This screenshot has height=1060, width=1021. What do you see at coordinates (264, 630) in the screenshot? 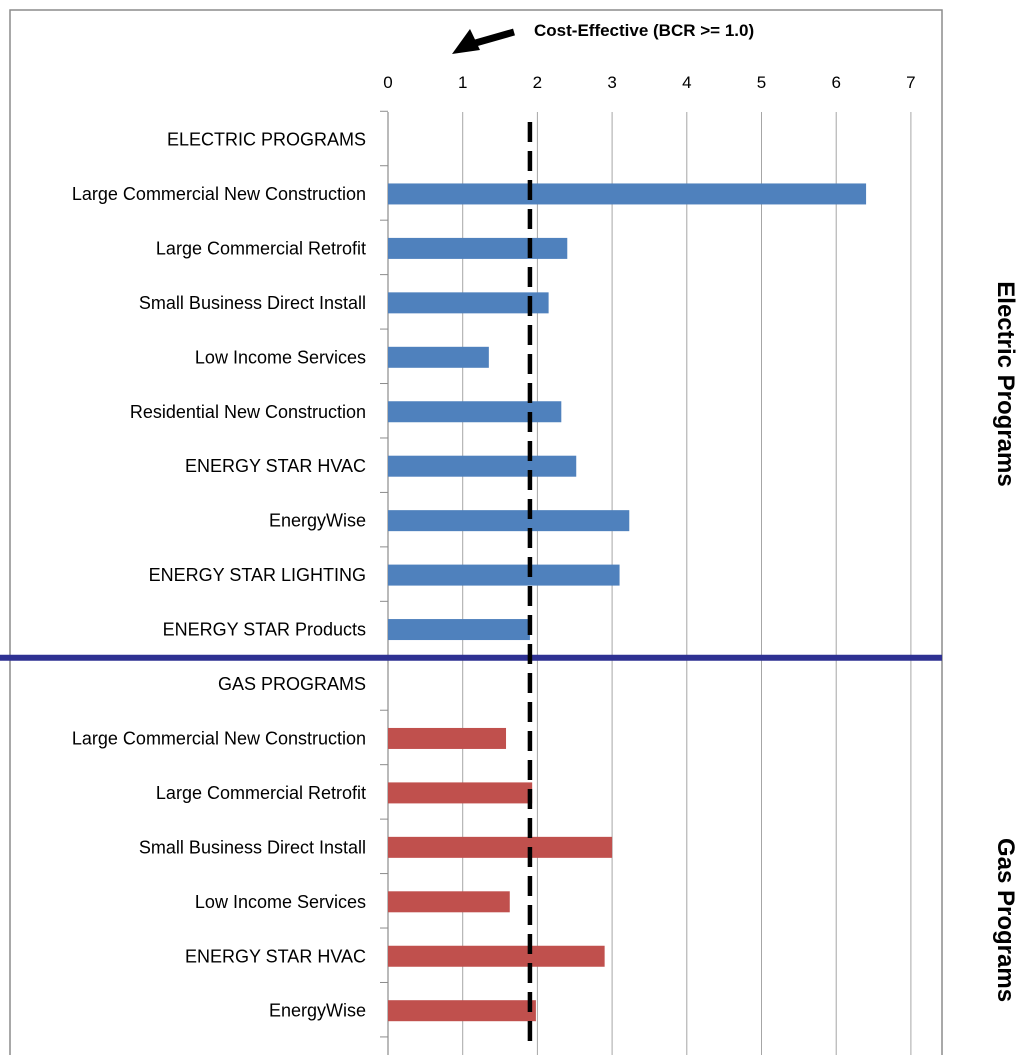
I see `category-label: ENERGY STAR Products` at bounding box center [264, 630].